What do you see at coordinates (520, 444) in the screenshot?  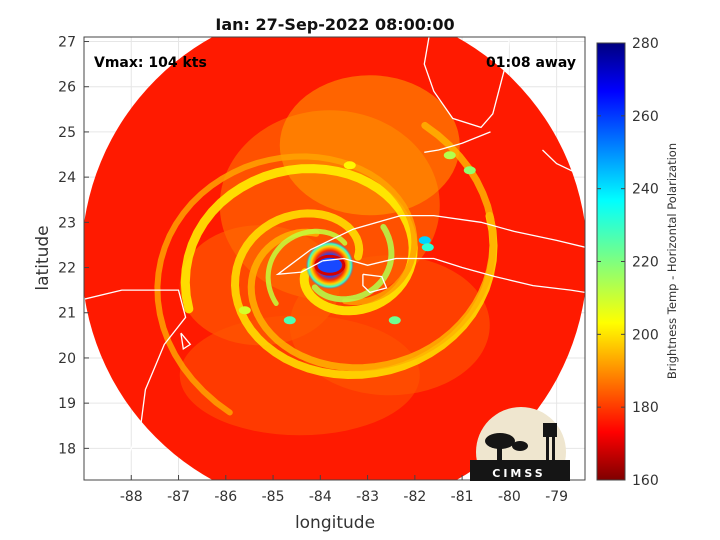 I see `cimss-logo: CIMSS` at bounding box center [520, 444].